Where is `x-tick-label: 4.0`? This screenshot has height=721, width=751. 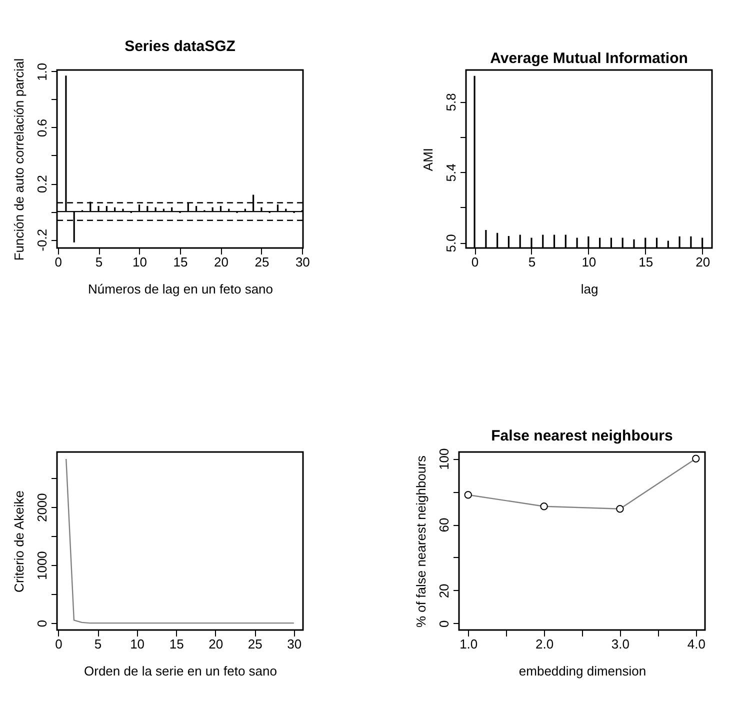
x-tick-label: 4.0 is located at coordinates (696, 644).